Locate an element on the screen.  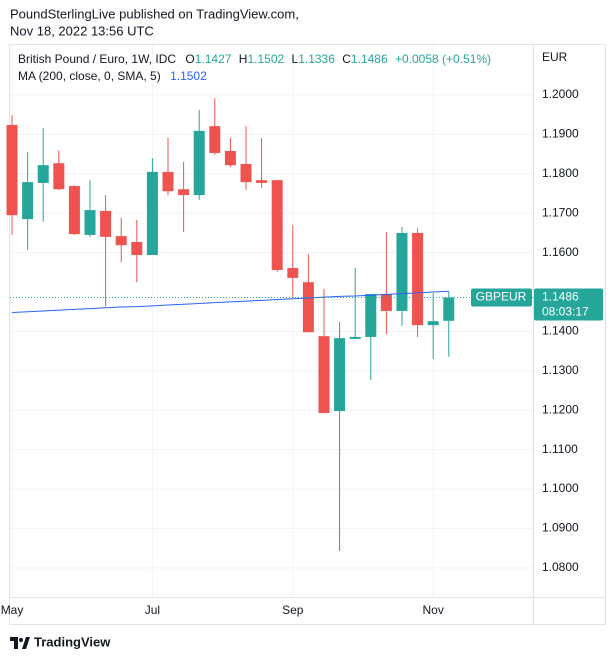
y-tick-label: 1.1300 is located at coordinates (560, 370).